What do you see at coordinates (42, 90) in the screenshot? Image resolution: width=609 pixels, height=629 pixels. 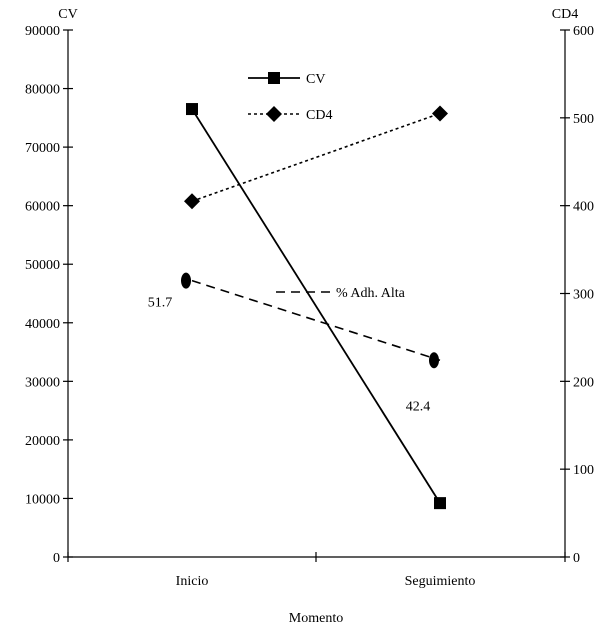 I see `y-left-tick-label: 80000` at bounding box center [42, 90].